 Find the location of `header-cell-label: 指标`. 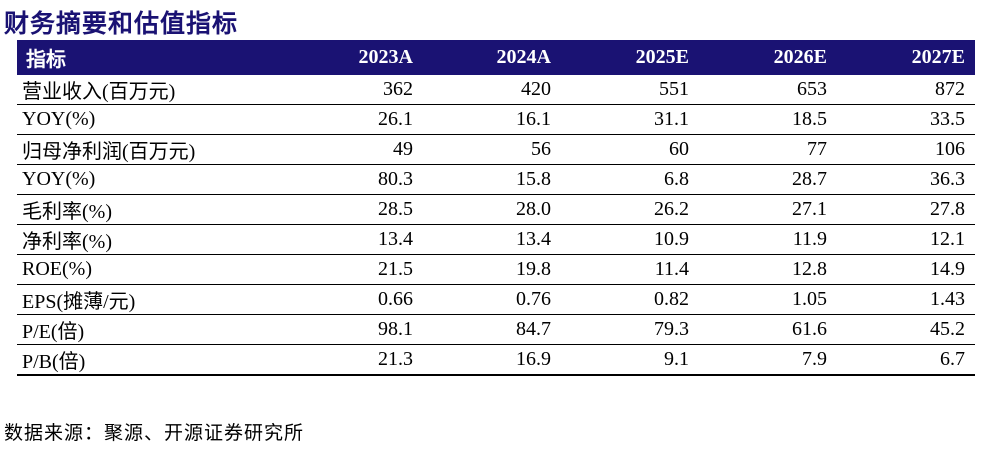

header-cell-label: 指标 is located at coordinates (151, 57).